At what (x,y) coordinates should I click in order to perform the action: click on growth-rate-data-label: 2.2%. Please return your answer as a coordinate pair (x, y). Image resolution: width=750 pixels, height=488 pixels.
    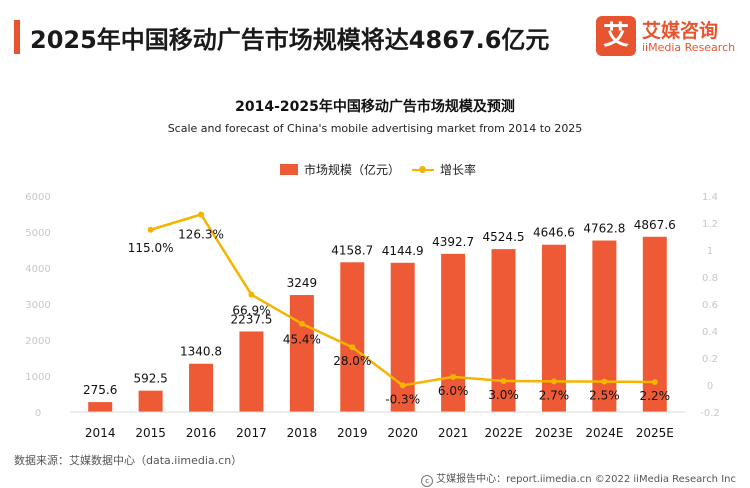
    Looking at the image, I should click on (655, 396).